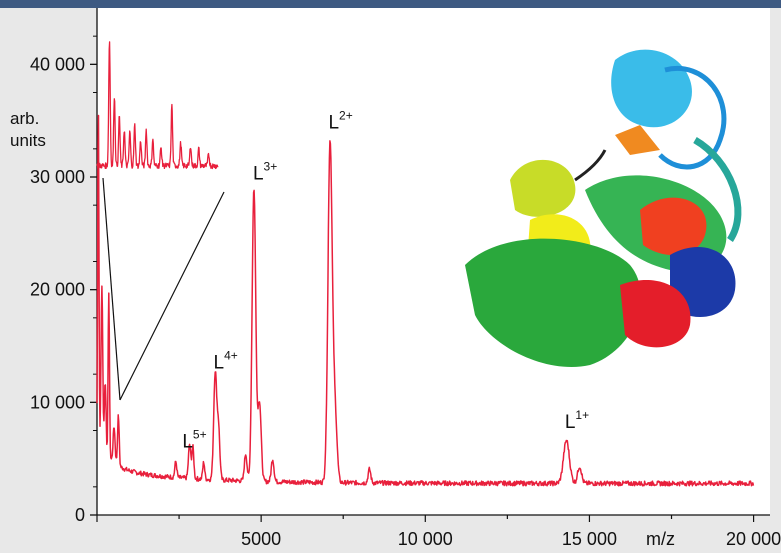 The width and height of the screenshot is (781, 553). Describe the element at coordinates (753, 539) in the screenshot. I see `x-tick-label: 20 000` at that location.